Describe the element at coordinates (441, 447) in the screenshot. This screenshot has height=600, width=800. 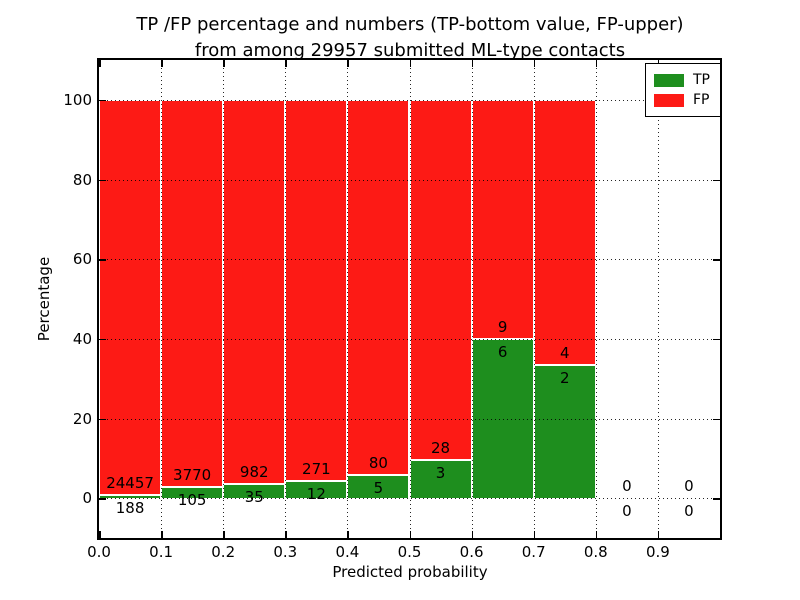
I see `fp-count-label: 28` at that location.